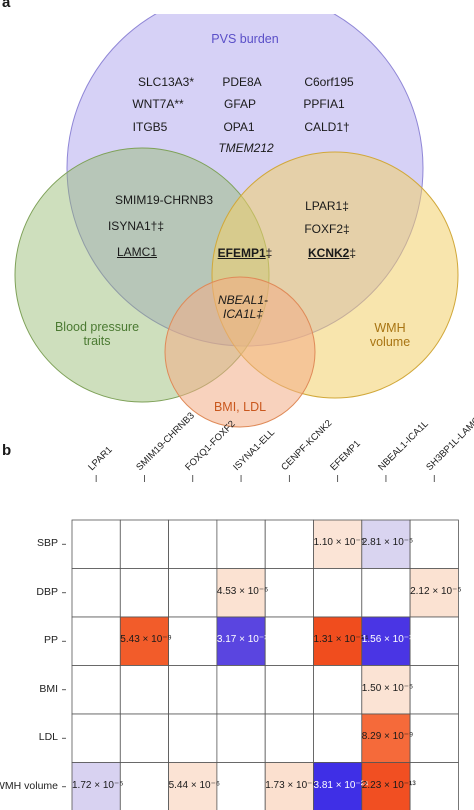  What do you see at coordinates (242, 82) in the screenshot?
I see `gene-pde8a: PDE8A` at bounding box center [242, 82].